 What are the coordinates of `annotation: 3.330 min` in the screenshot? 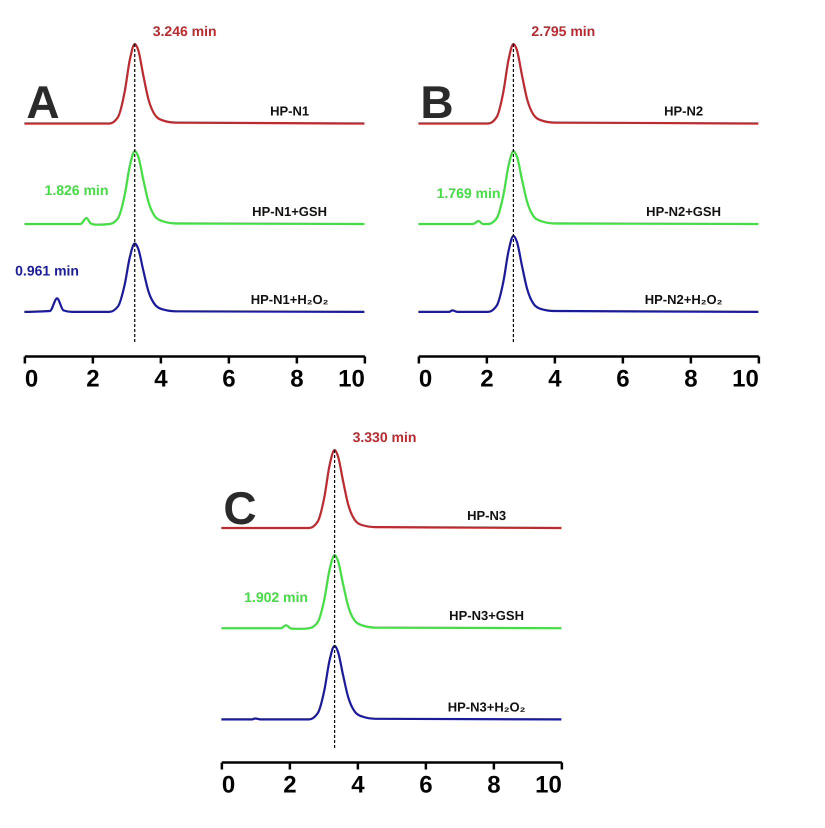 It's located at (384, 437).